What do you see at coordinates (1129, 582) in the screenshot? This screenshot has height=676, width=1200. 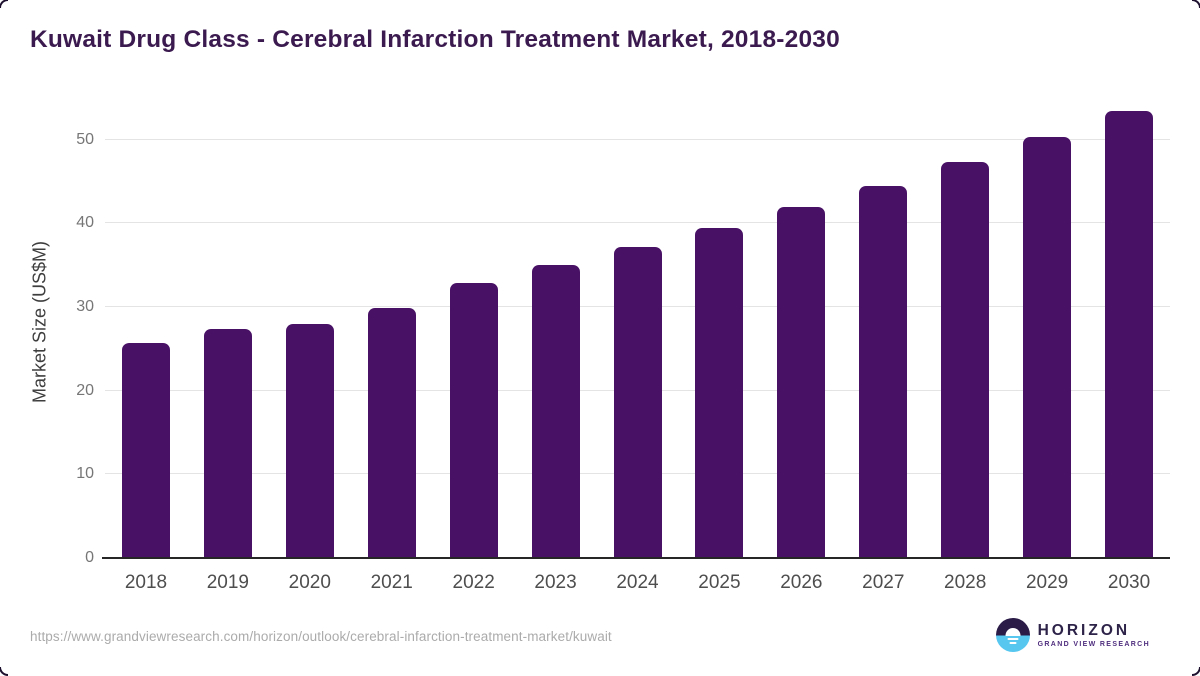 I see `x-label-2030: 2030` at bounding box center [1129, 582].